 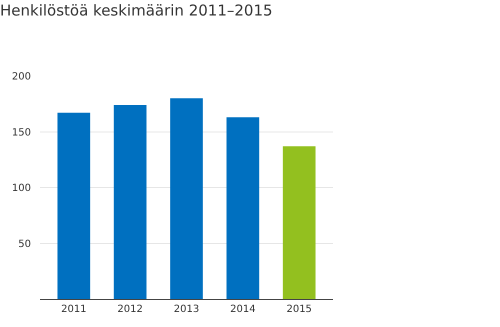 I want to click on chart-title: Henkilöstöä keskimäärin 2011–2015, so click(x=136, y=10).